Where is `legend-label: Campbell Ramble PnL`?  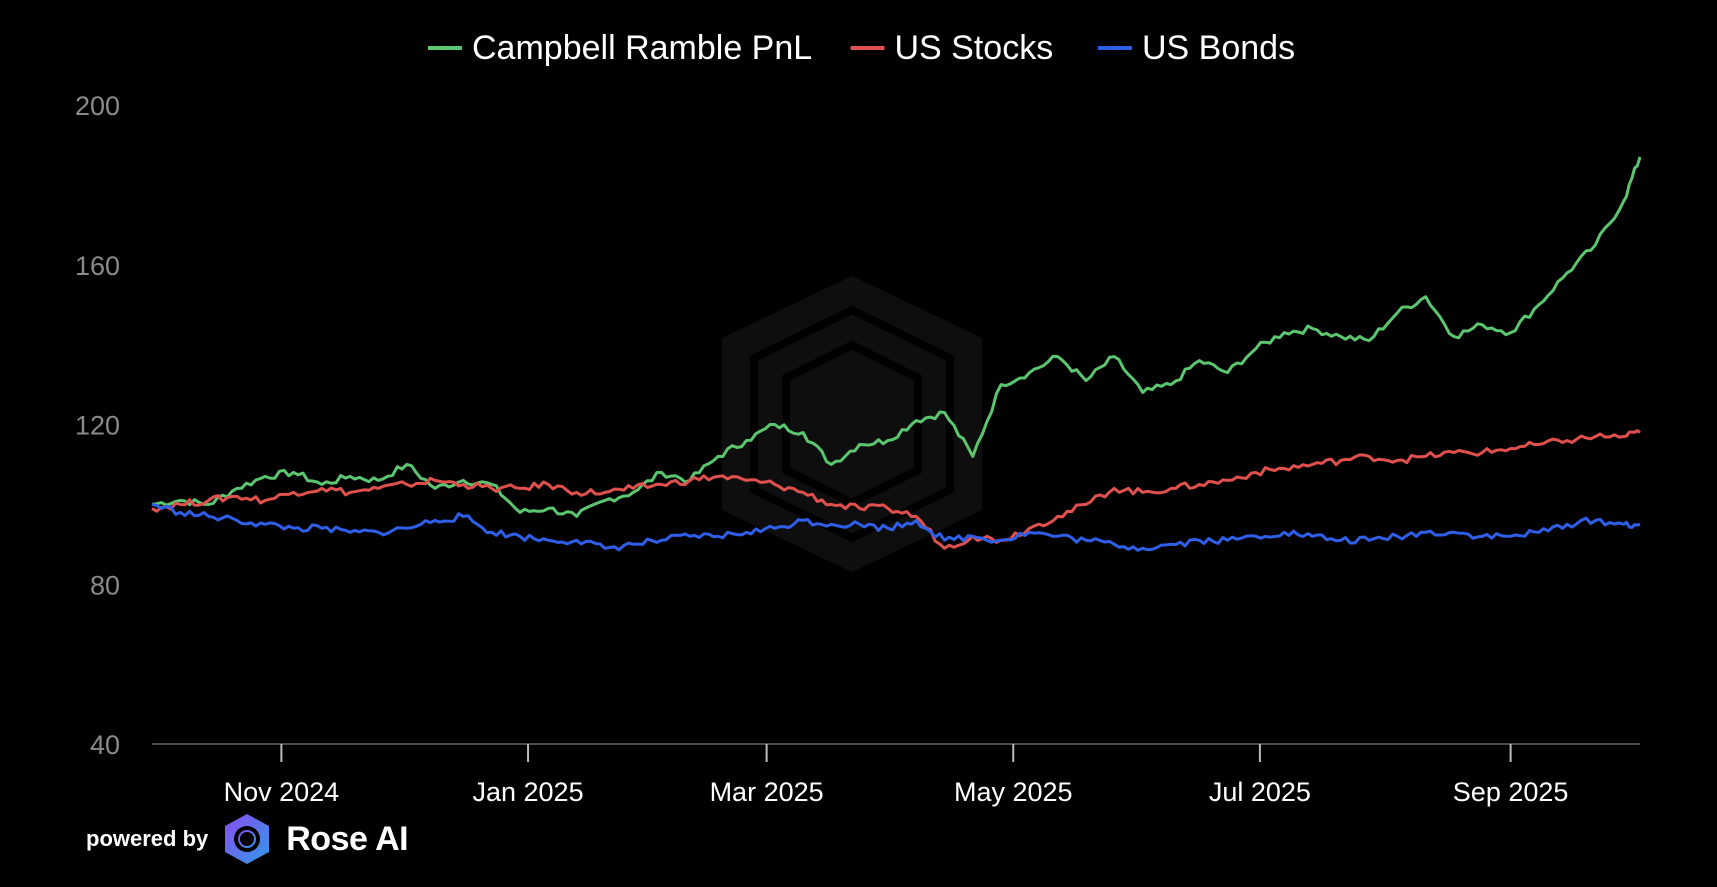 legend-label: Campbell Ramble PnL is located at coordinates (642, 48).